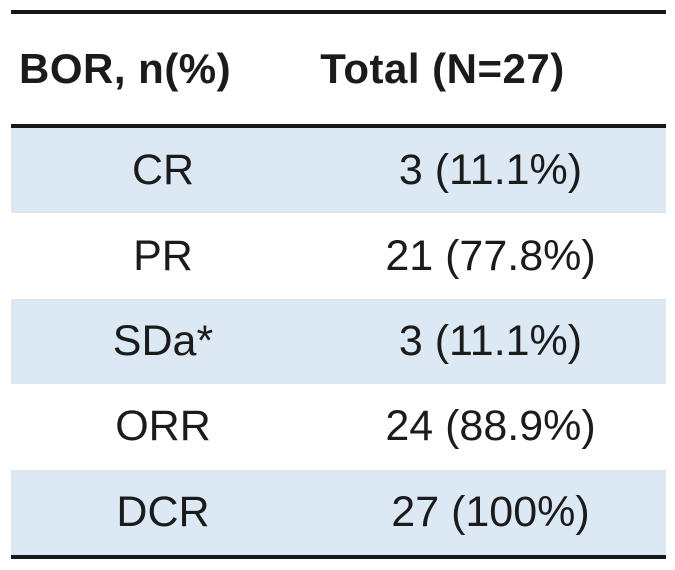 The image size is (675, 570). Describe the element at coordinates (338, 171) in the screenshot. I see `table-row-cr: CR 3 (11.1%)` at that location.